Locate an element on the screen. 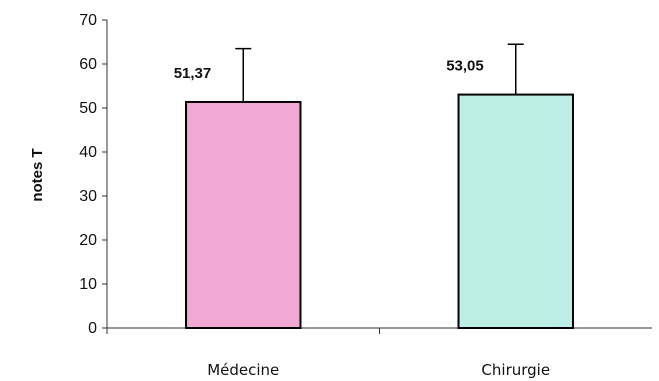 The image size is (659, 381). y-axis: 0 10 20 30 40 50 60 70 is located at coordinates (93, 174).